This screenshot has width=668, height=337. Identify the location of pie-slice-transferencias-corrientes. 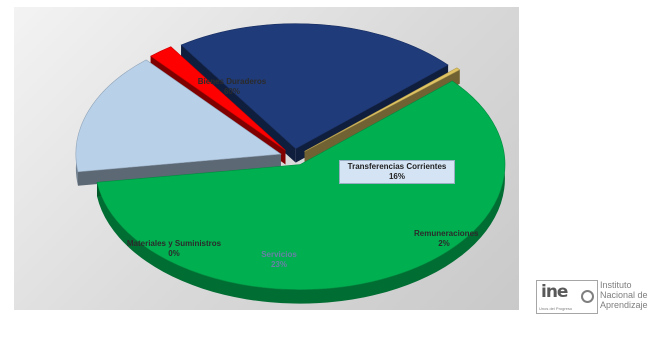
(178, 122).